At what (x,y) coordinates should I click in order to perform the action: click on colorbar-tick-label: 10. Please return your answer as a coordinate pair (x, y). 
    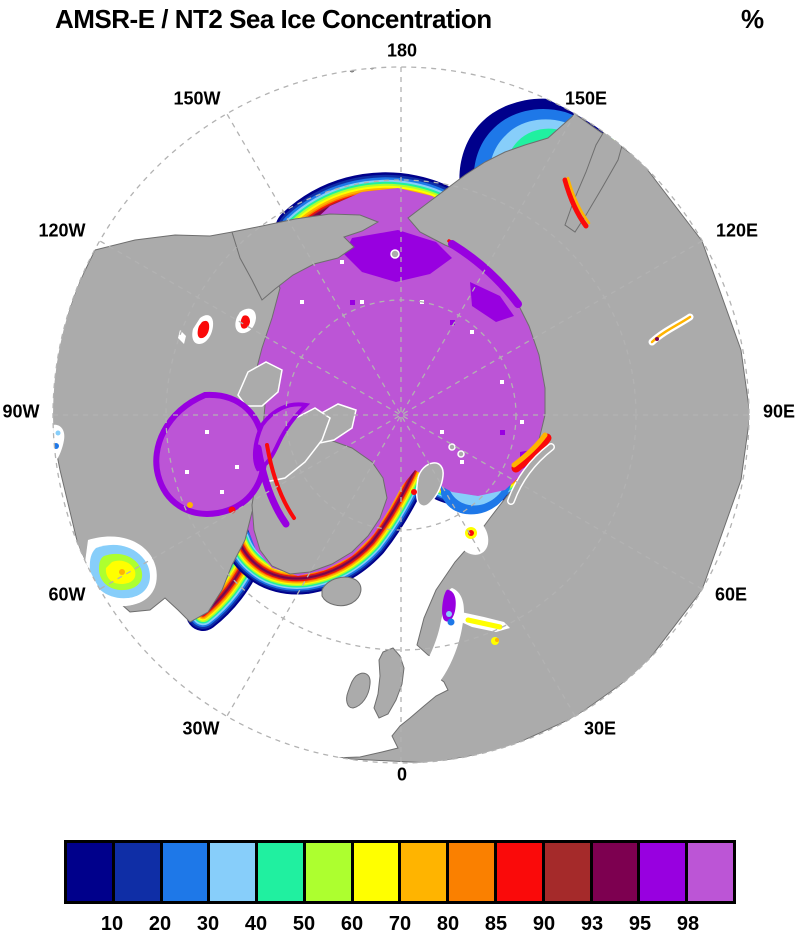
    Looking at the image, I should click on (112, 924).